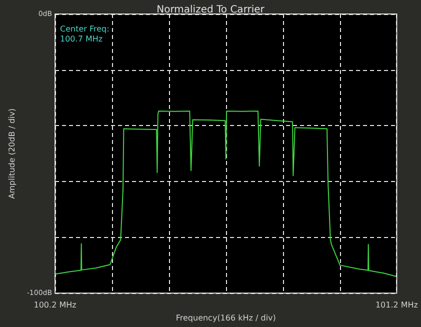  I want to click on x-tick-label: 101.2 MHz, so click(396, 305).